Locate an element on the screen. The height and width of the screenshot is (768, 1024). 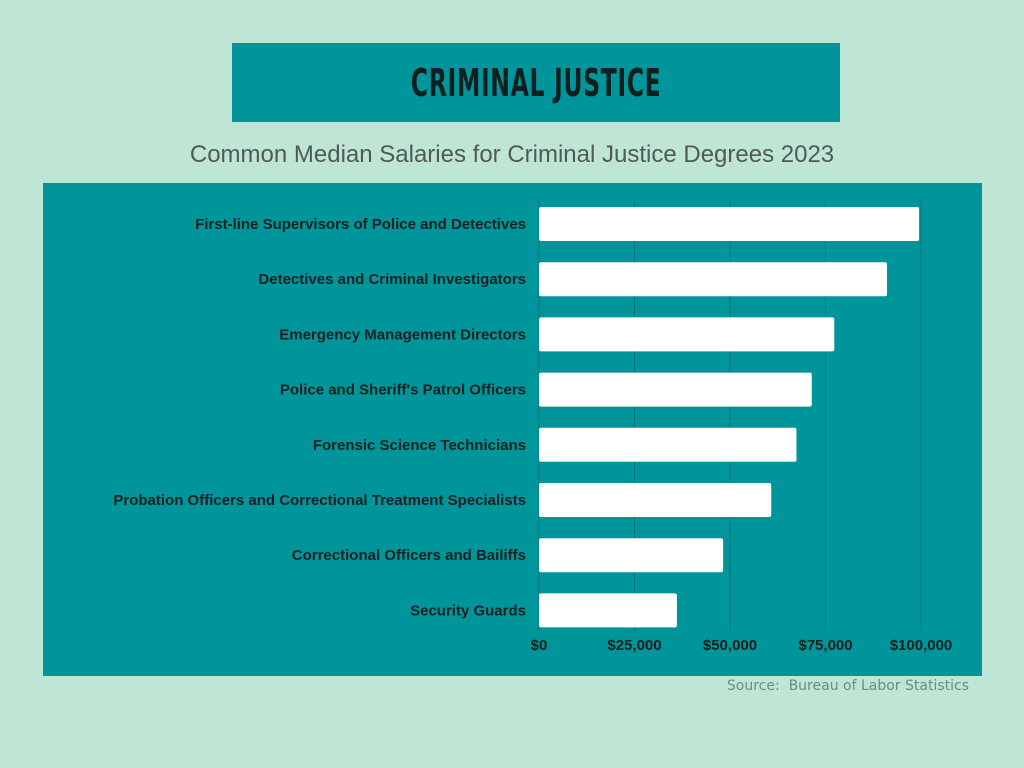
title-banner: Criminal Justice is located at coordinates (536, 82).